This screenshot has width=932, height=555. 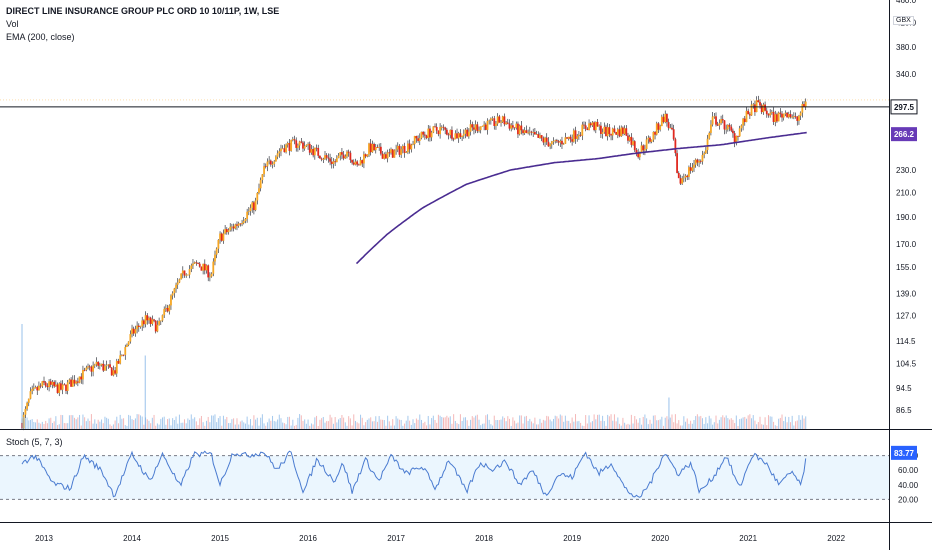 I want to click on ema-legend: EMA (200, close), so click(x=40, y=37).